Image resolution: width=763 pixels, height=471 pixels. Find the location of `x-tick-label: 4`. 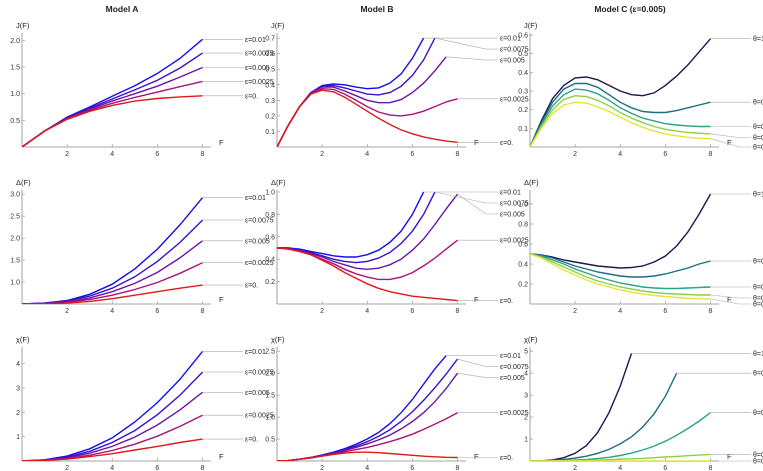

x-tick-label: 4 is located at coordinates (112, 468).